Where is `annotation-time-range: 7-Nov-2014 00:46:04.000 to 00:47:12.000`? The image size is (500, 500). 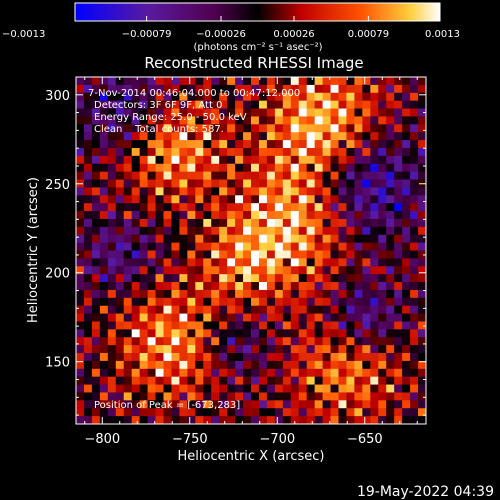 annotation-time-range: 7-Nov-2014 00:46:04.000 to 00:47:12.000 is located at coordinates (194, 93).